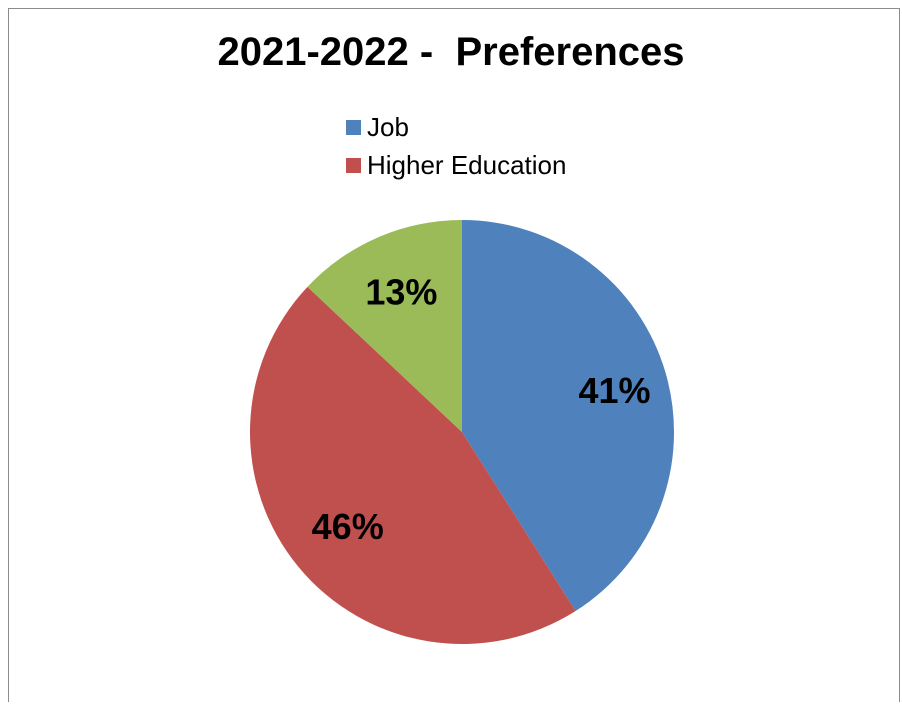 The height and width of the screenshot is (704, 902). Describe the element at coordinates (348, 526) in the screenshot. I see `slice-data-label: 46%` at that location.